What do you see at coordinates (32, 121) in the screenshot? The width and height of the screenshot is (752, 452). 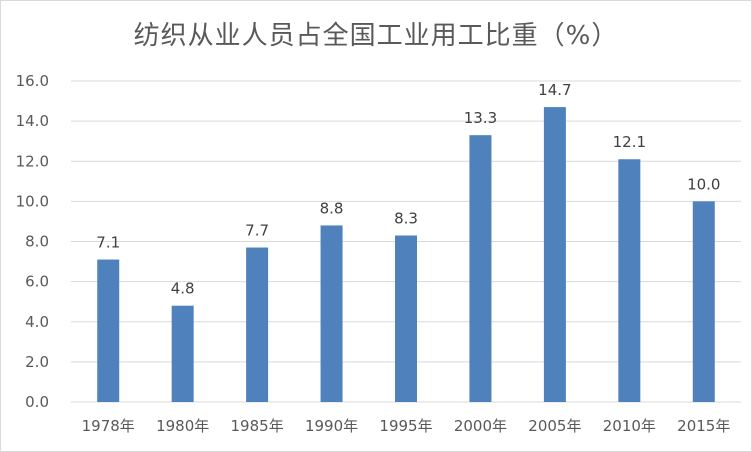 I see `y-tick-label: 14.0` at bounding box center [32, 121].